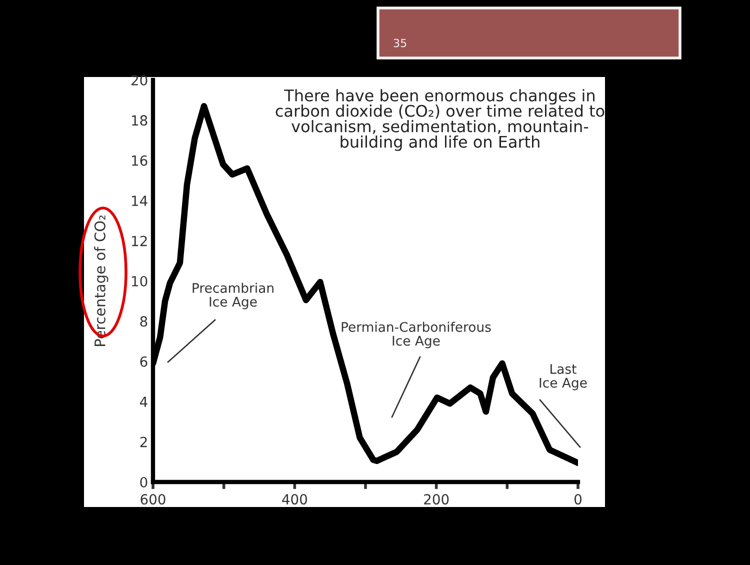 This screenshot has height=565, width=750. Describe the element at coordinates (140, 120) in the screenshot. I see `y-tick-label: 18` at that location.